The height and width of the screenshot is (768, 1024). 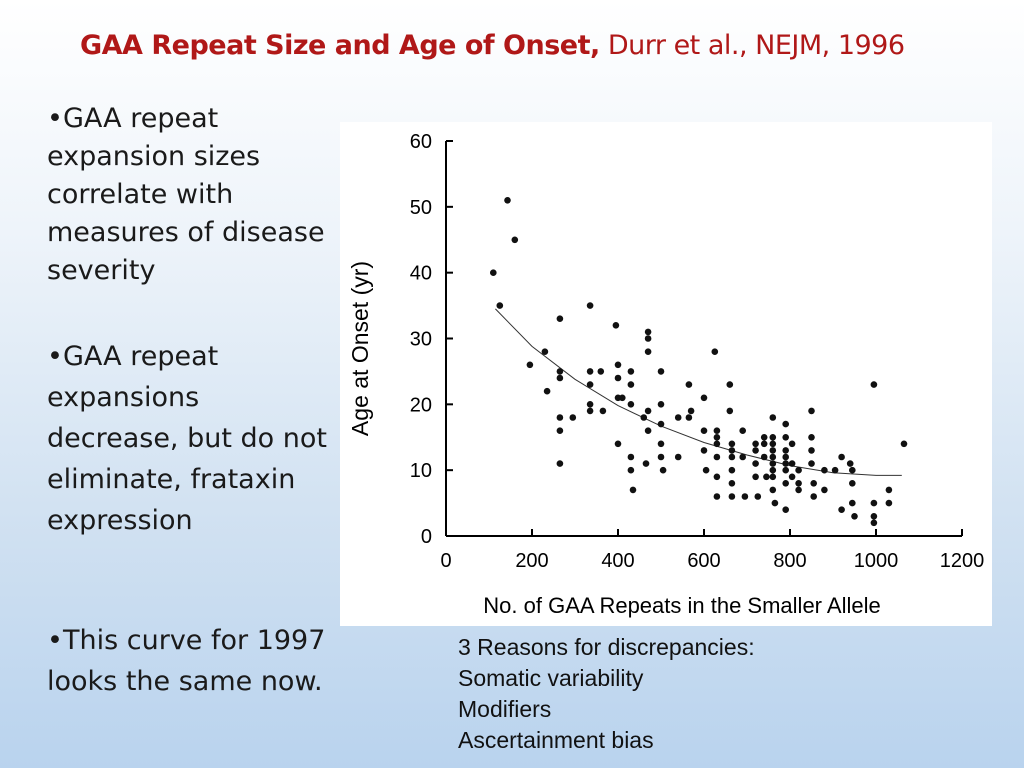 What do you see at coordinates (421, 340) in the screenshot?
I see `y-tick-label: 30` at bounding box center [421, 340].